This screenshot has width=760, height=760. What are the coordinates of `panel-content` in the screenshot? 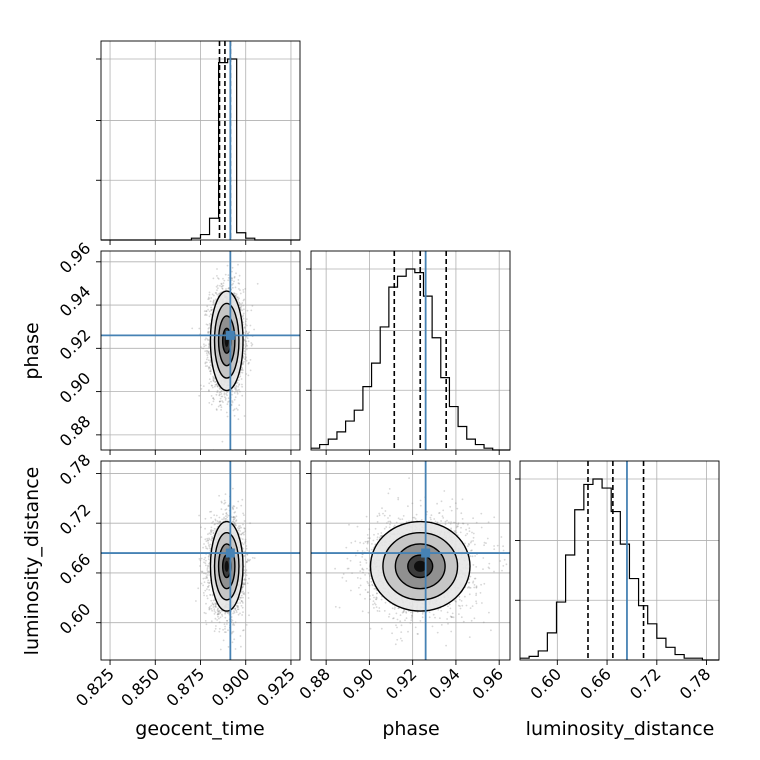 It's located at (200, 560).